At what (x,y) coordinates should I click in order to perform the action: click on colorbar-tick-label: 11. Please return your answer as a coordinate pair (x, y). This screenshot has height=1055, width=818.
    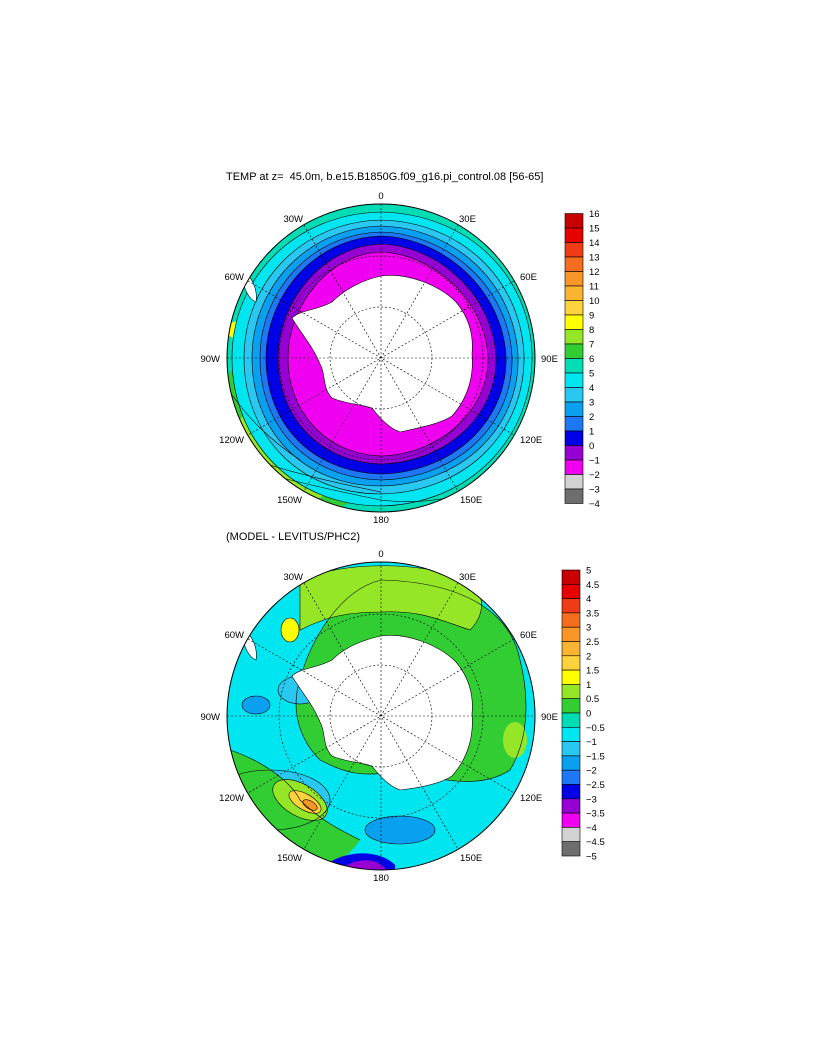
    Looking at the image, I should click on (594, 287).